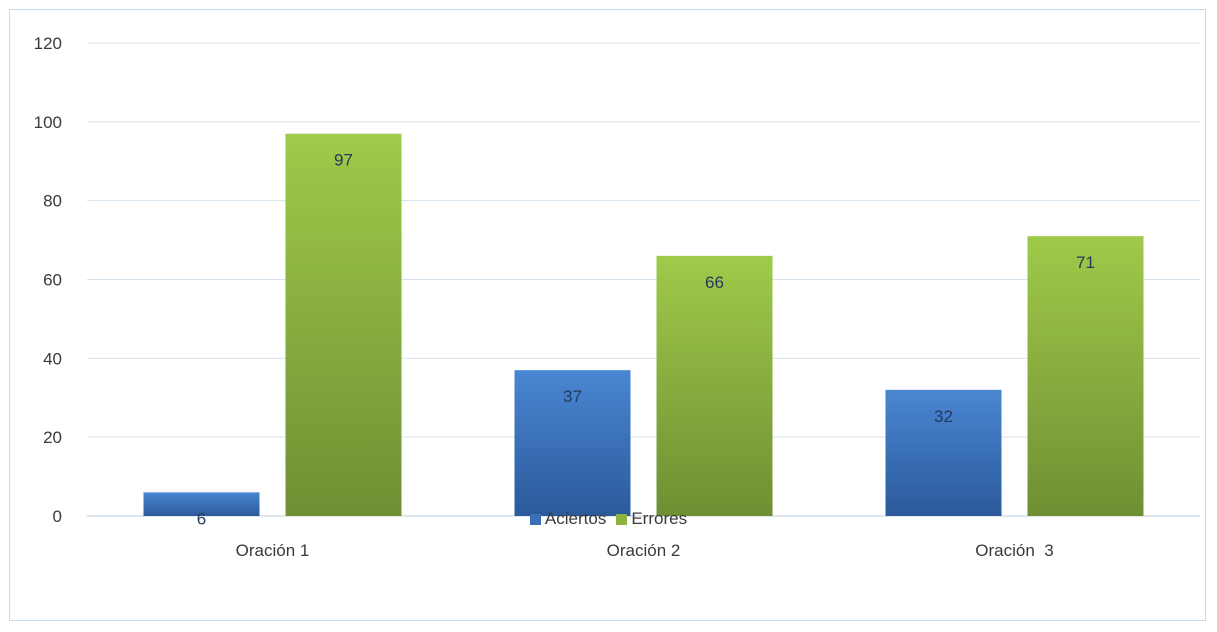 The width and height of the screenshot is (1217, 632). I want to click on data-label: 97, so click(343, 160).